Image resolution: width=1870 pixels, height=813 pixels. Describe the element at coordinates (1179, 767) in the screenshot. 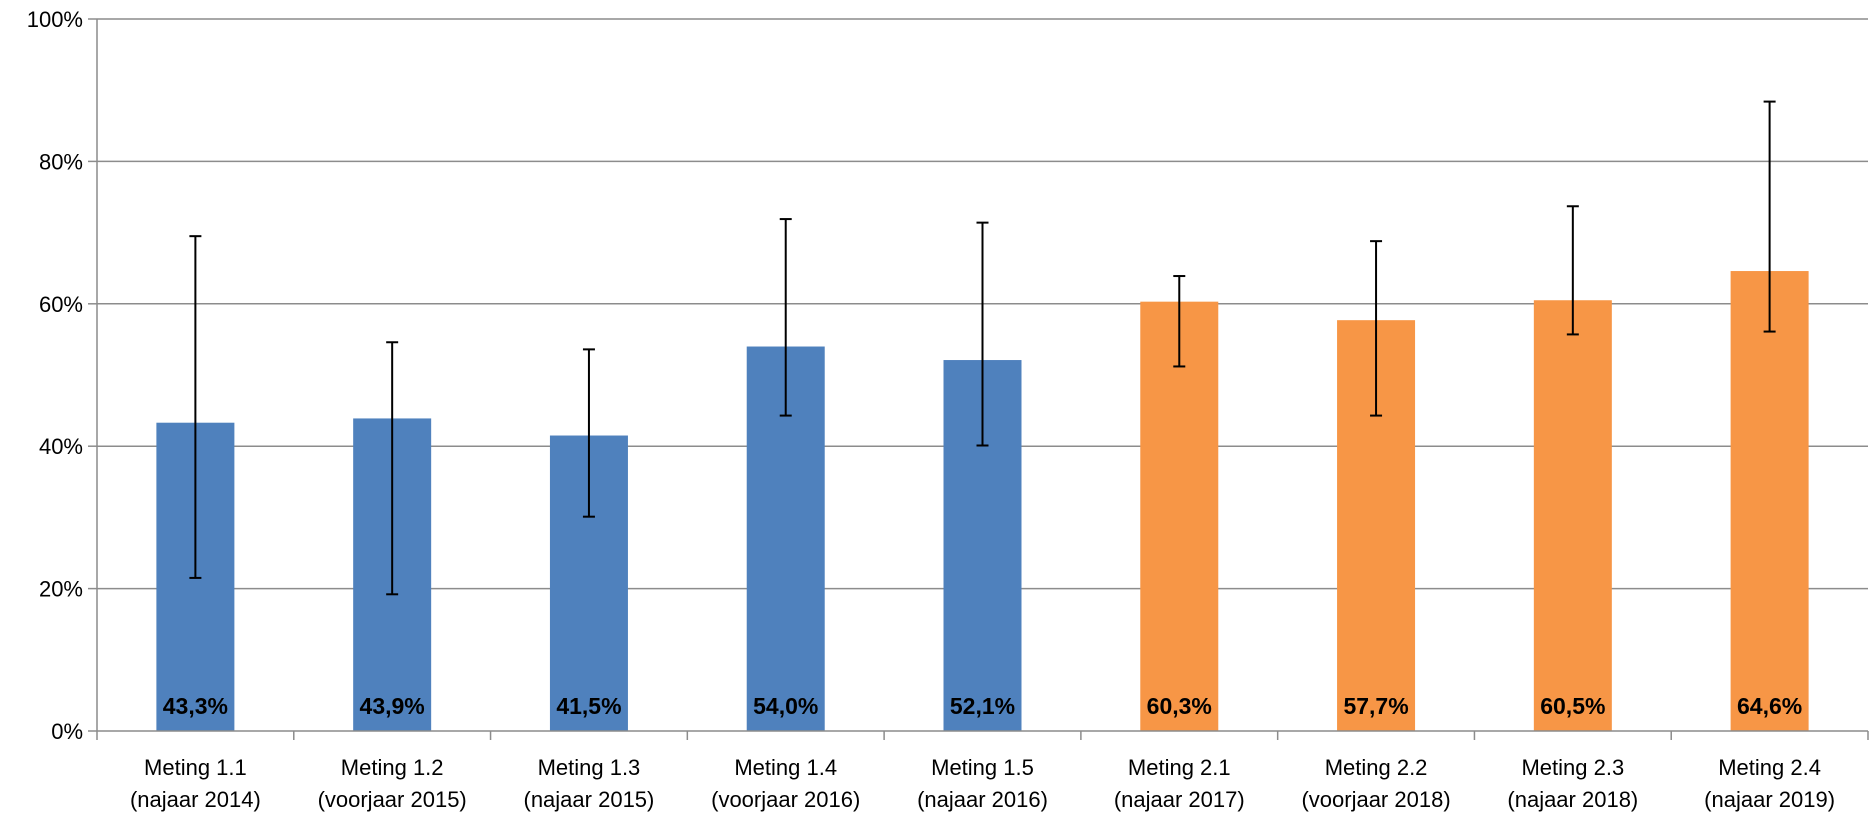

I see `x-tick-label: Meting 2.1` at that location.